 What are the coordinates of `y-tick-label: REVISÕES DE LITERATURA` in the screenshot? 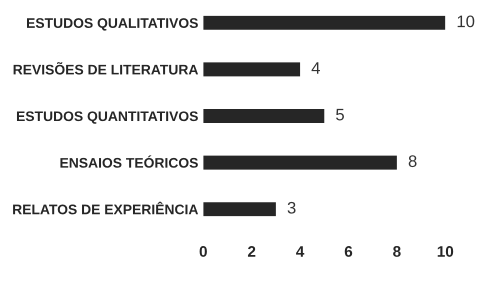 It's located at (106, 68).